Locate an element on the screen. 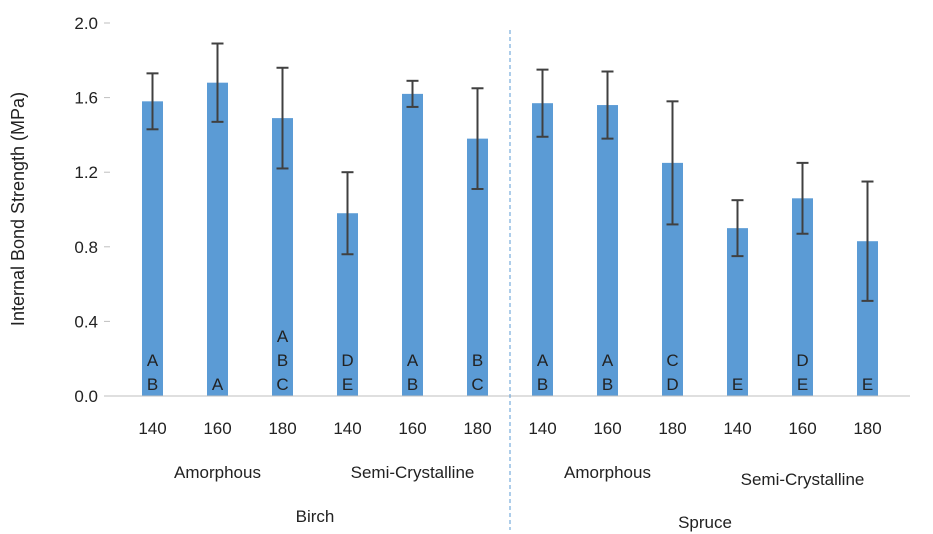 Image resolution: width=933 pixels, height=534 pixels. y-tick-label: 1.2 is located at coordinates (86, 172).